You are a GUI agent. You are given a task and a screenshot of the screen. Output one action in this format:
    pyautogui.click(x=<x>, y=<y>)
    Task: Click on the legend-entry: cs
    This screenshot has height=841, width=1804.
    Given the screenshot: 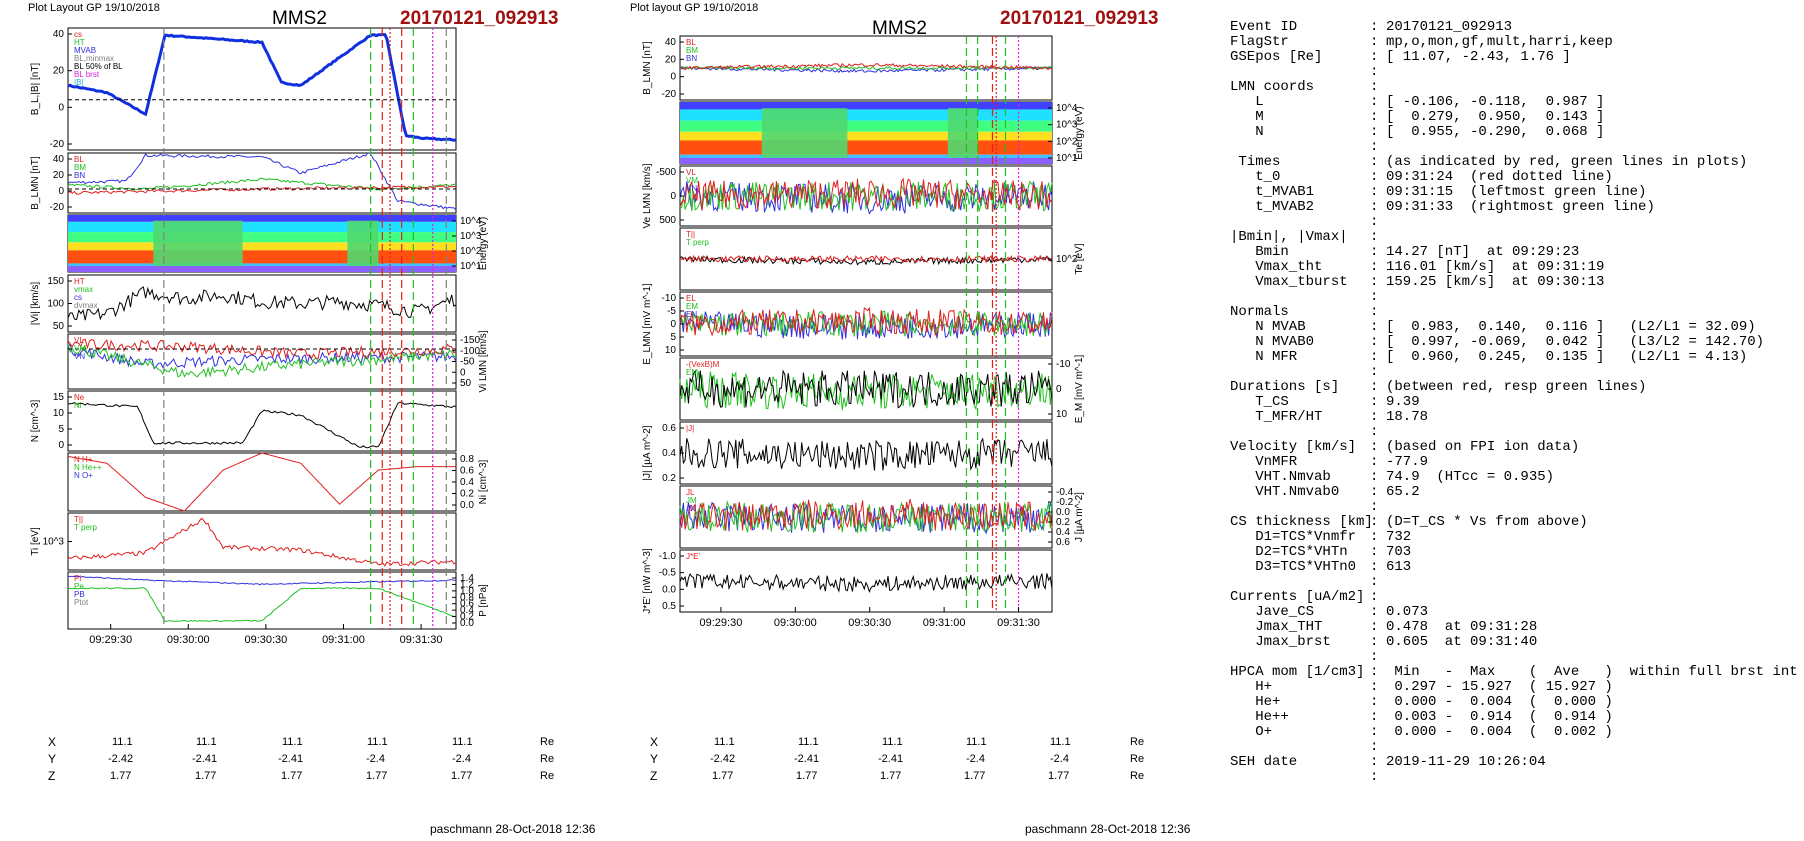 What is the action you would take?
    pyautogui.click(x=78, y=34)
    